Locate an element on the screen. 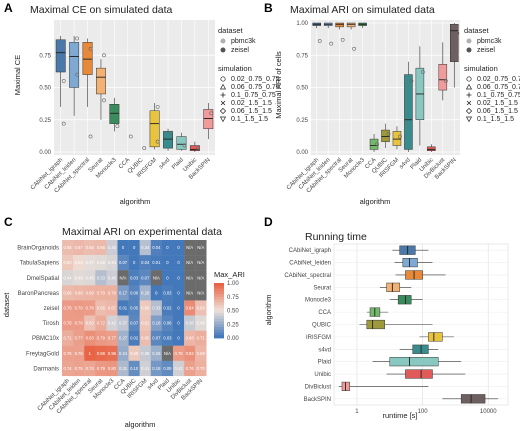 This screenshot has height=431, width=520. legend-simulation-item: 0.1_1.5_1.5 is located at coordinates (495, 119).